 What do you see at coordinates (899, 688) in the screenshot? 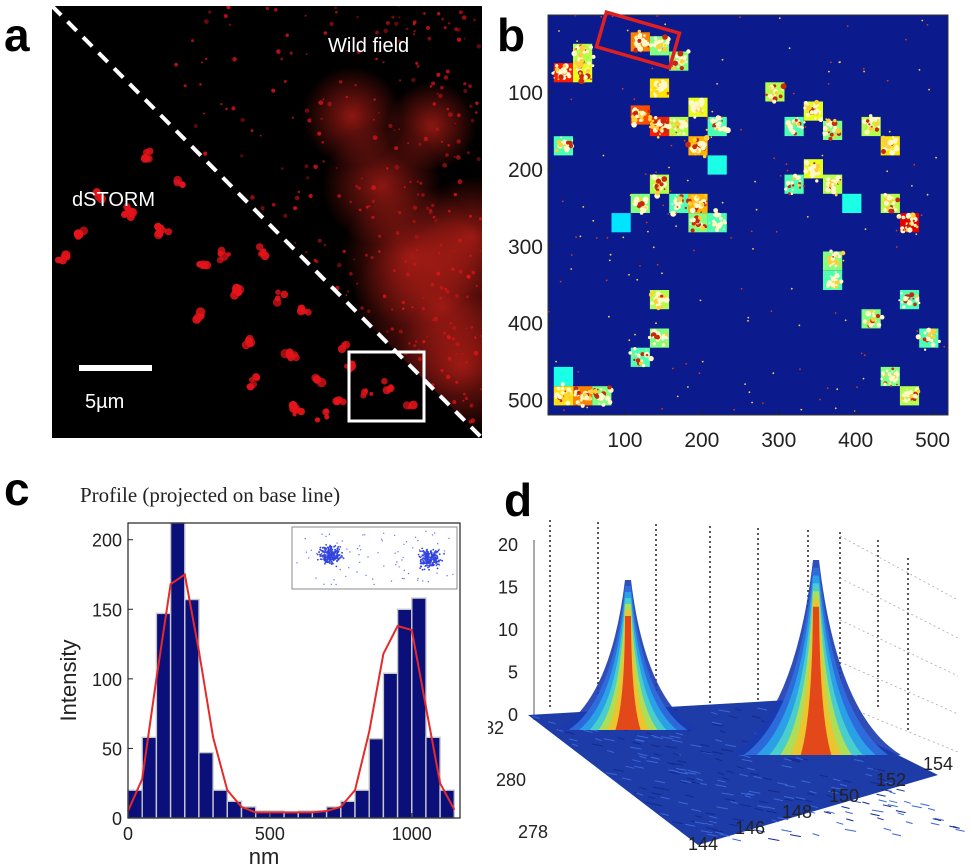
I see `grid-line` at bounding box center [899, 688].